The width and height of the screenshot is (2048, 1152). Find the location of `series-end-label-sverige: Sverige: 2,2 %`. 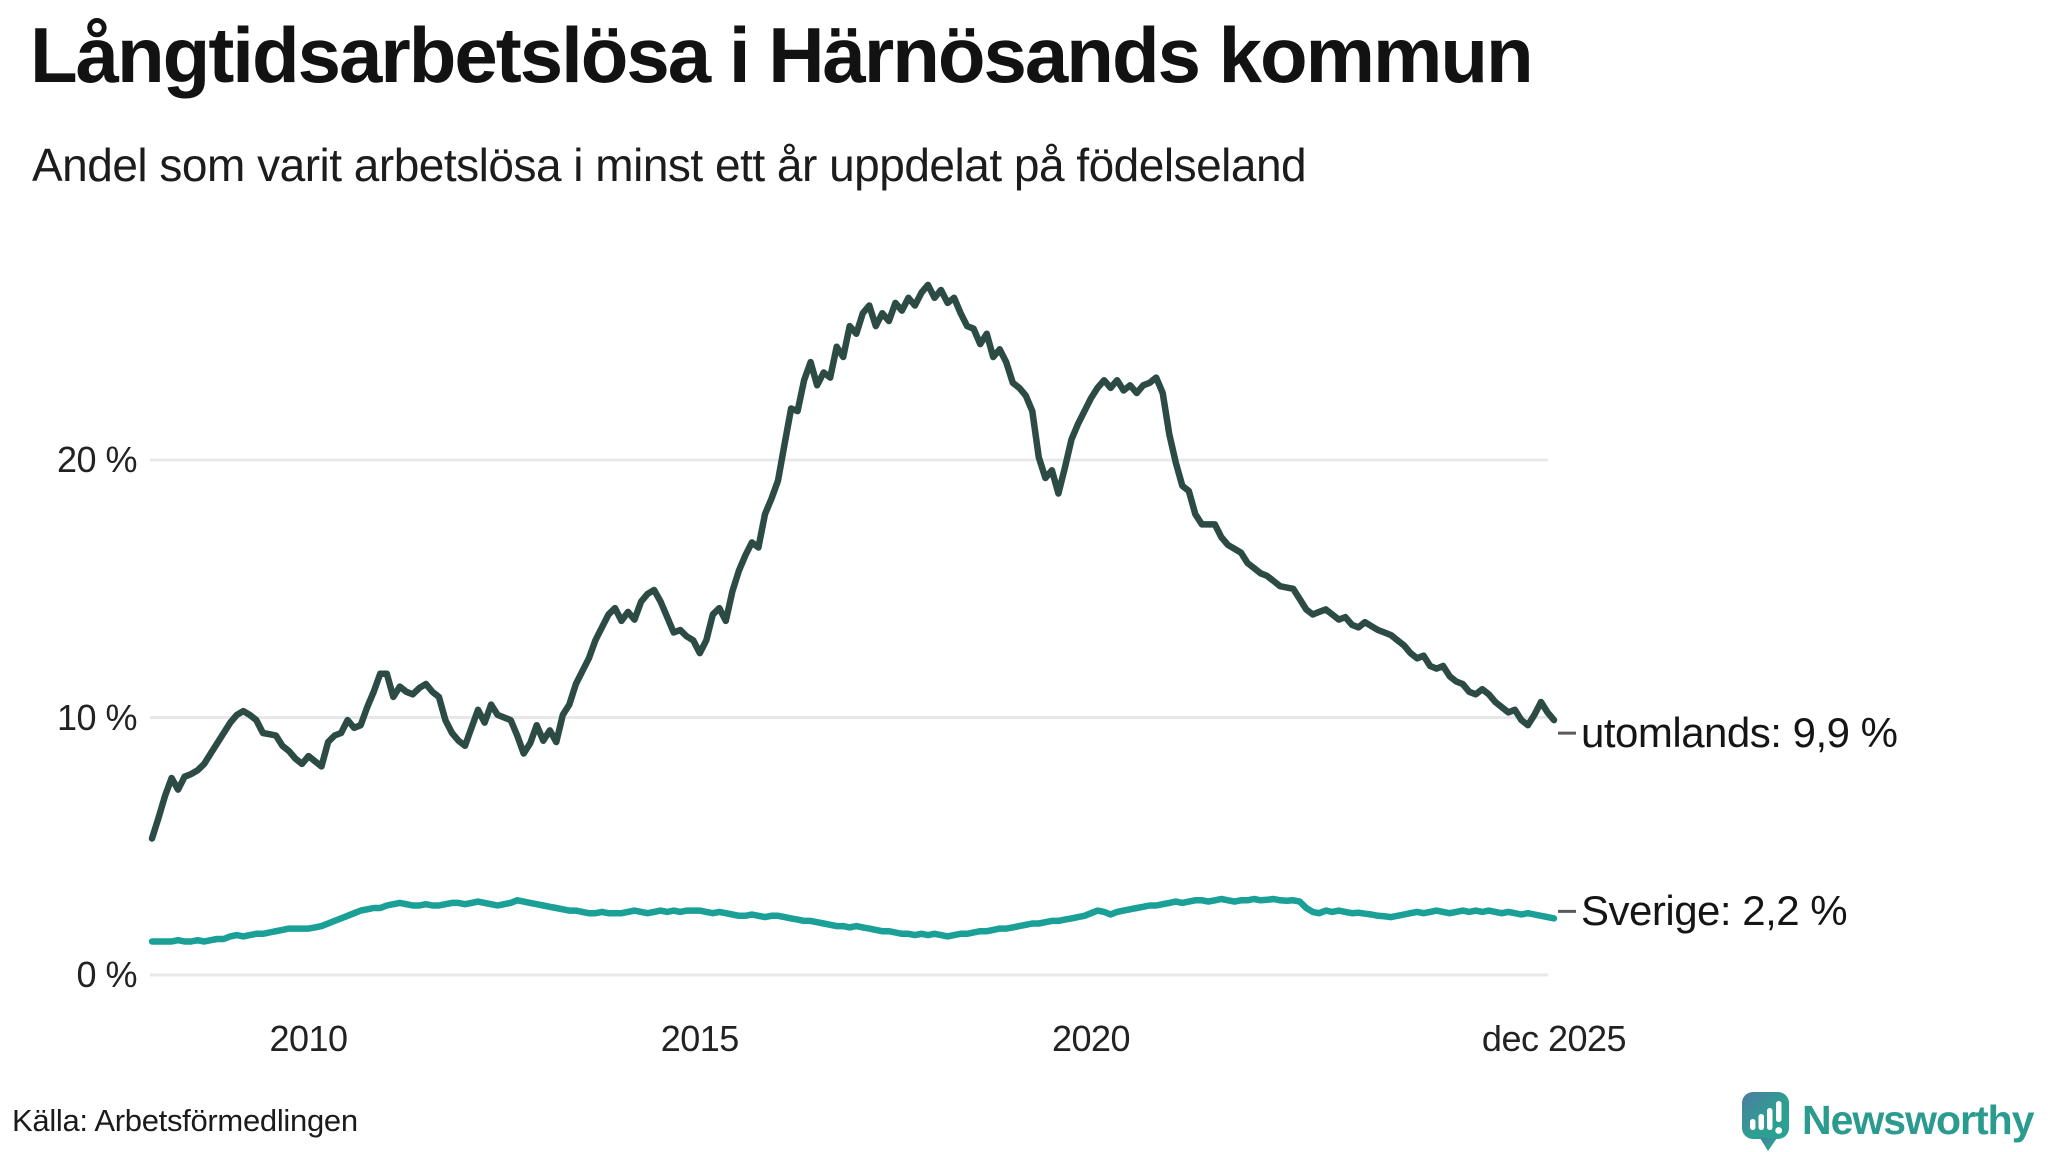

series-end-label-sverige: Sverige: 2,2 % is located at coordinates (1714, 911).